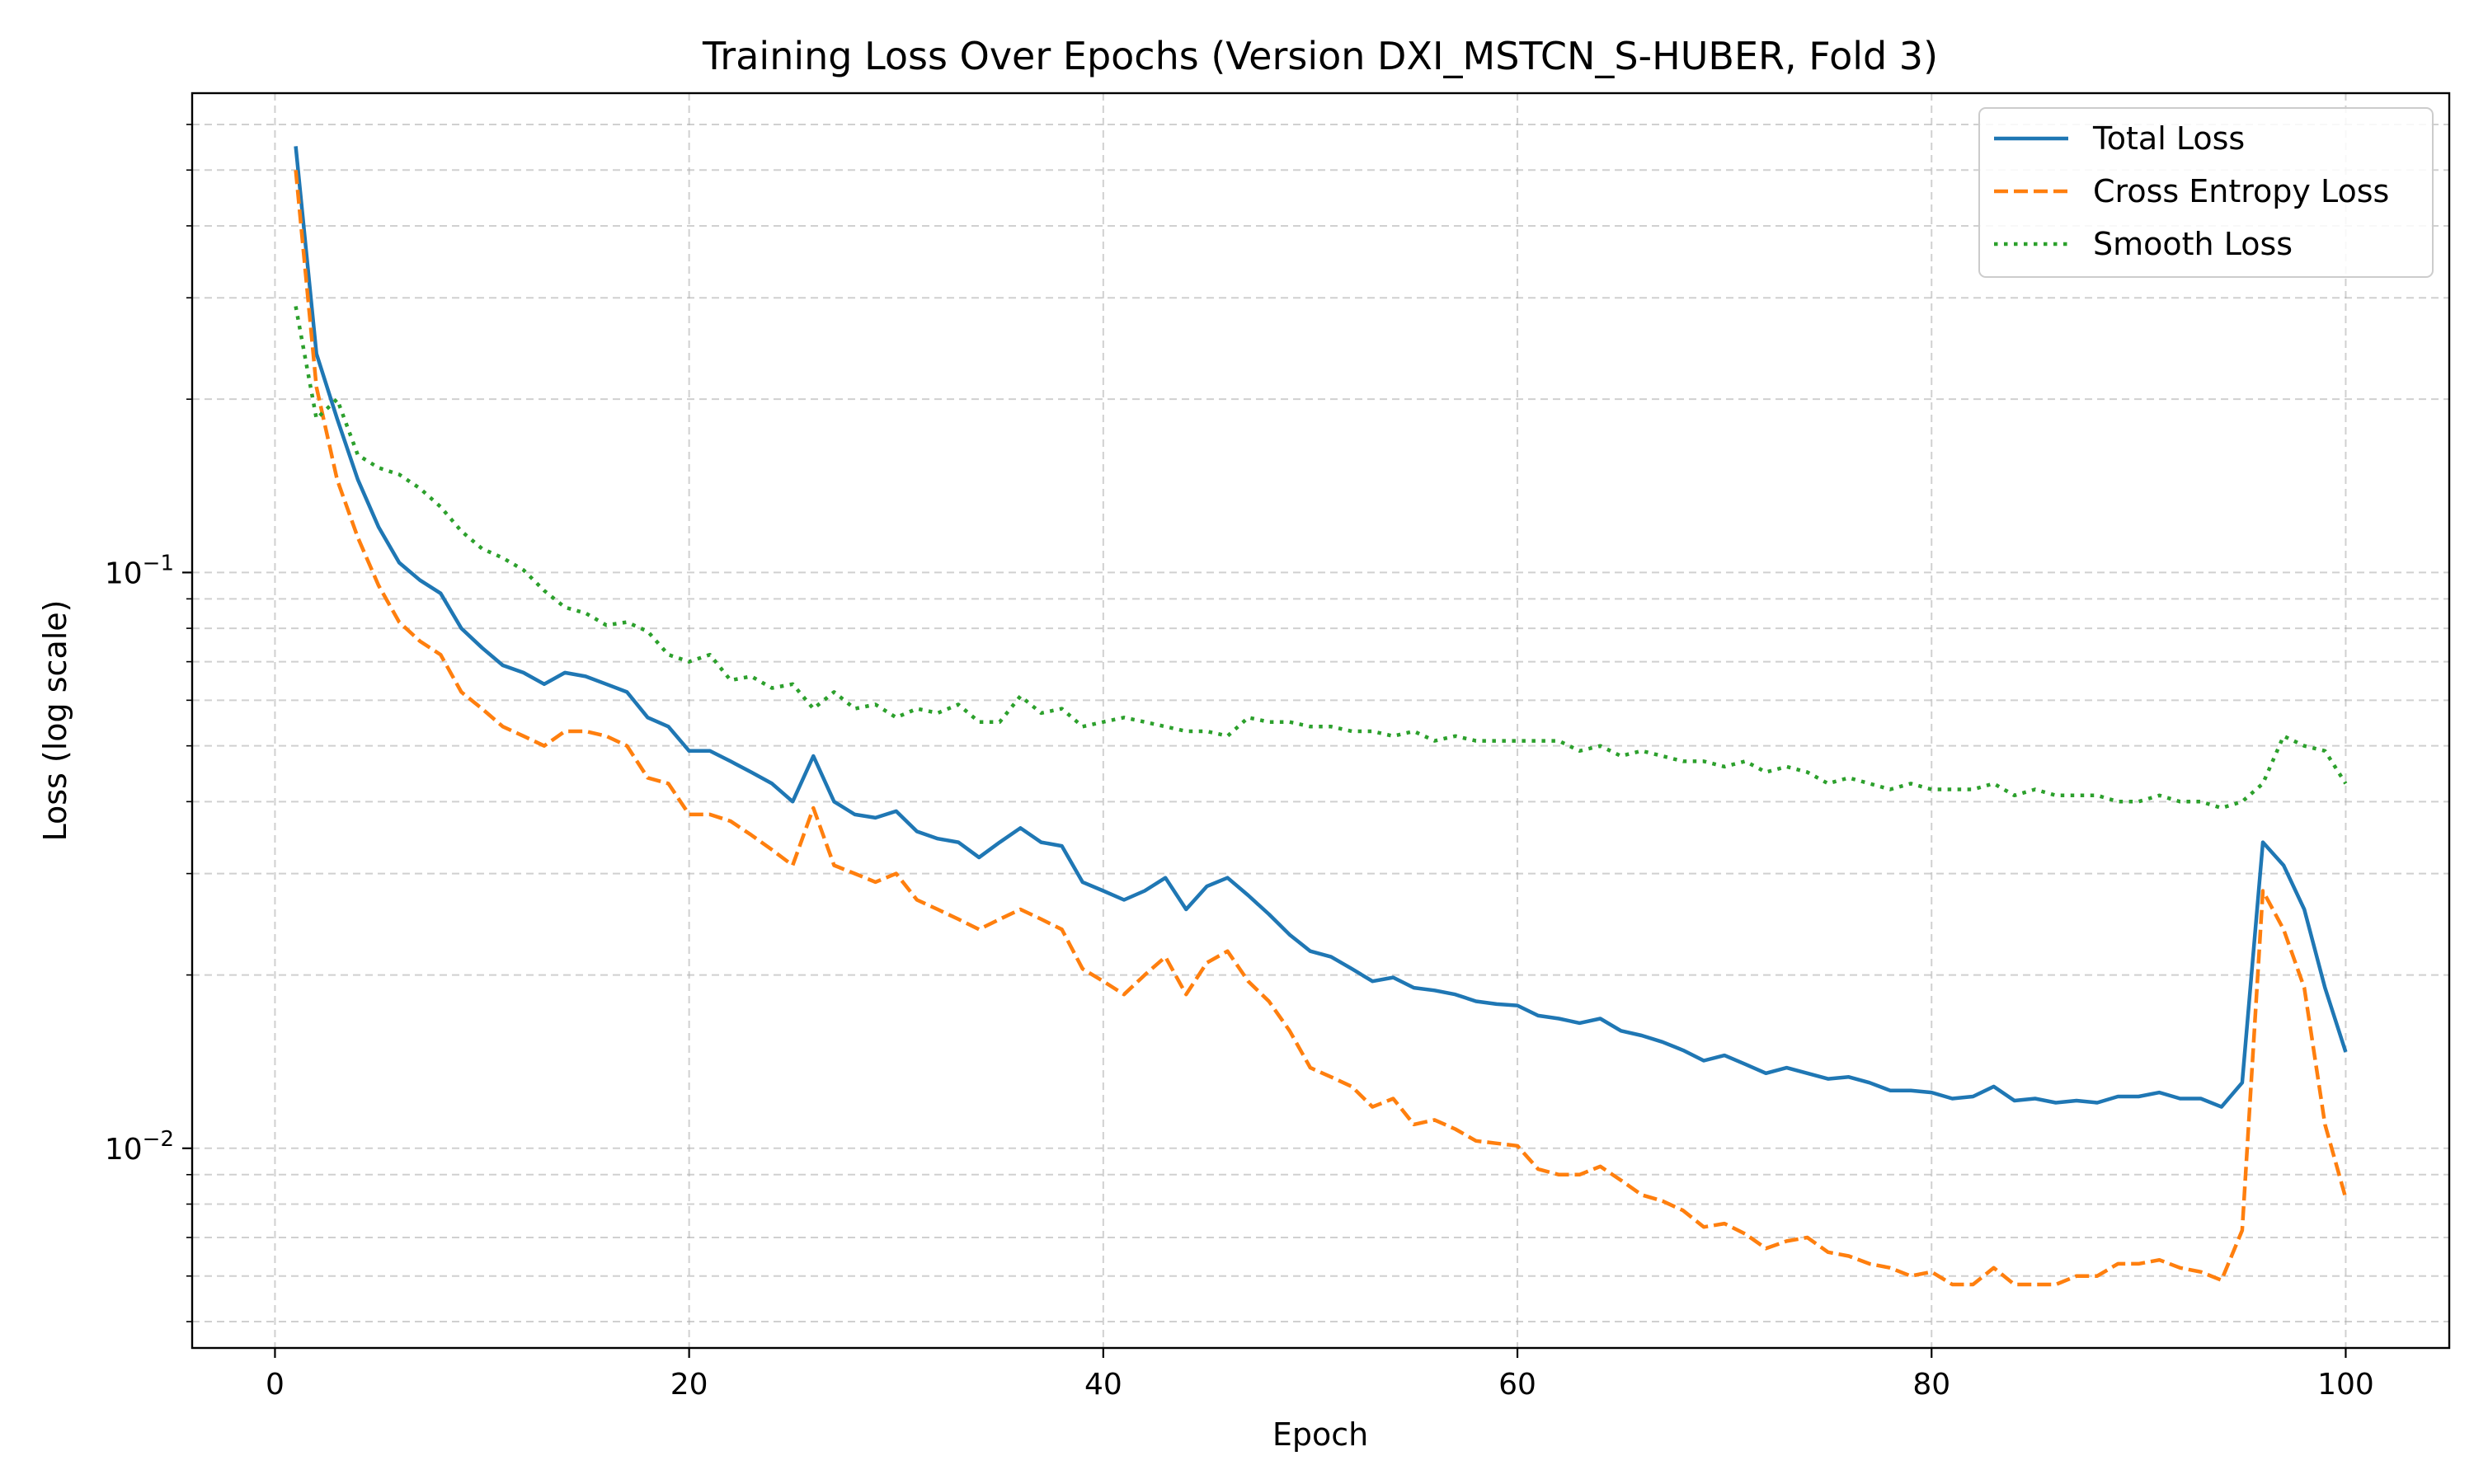 This screenshot has width=2474, height=1484. I want to click on x-tick-label: 80, so click(1931, 1385).